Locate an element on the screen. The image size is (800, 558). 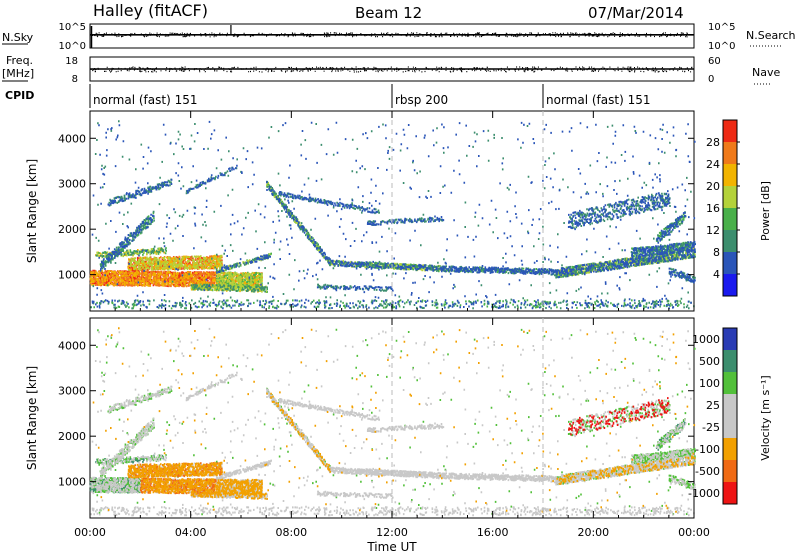
velocity-echo-cells is located at coordinates (619, 416).